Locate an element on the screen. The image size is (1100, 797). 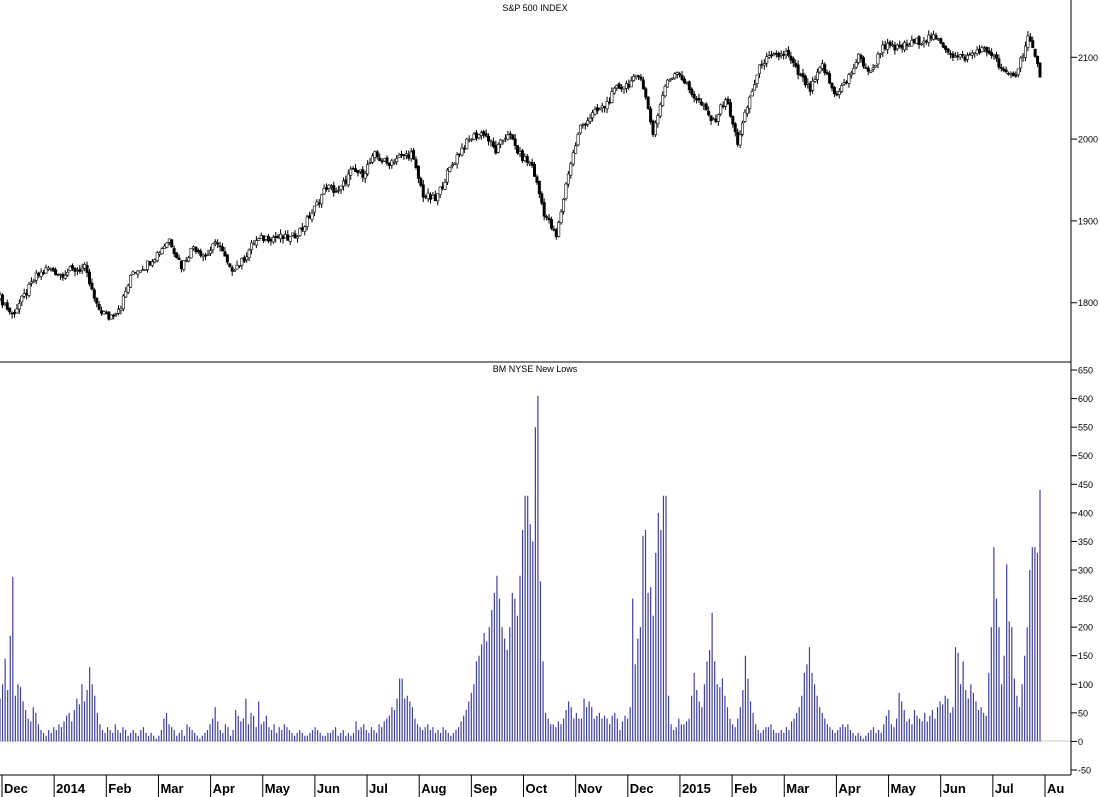
new-lows-y-tick-label: 550 is located at coordinates (1085, 428).